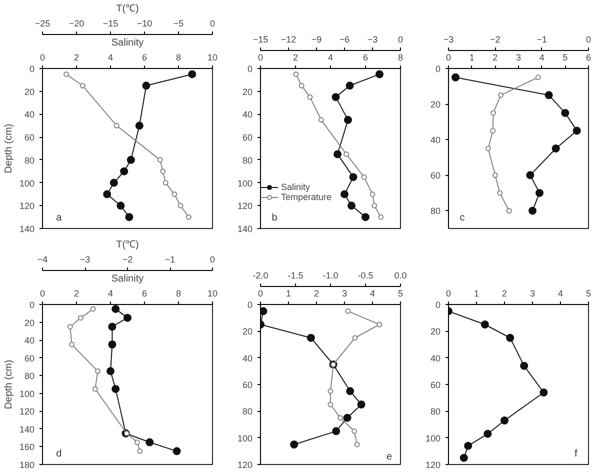 This screenshot has width=597, height=475. What do you see at coordinates (212, 293) in the screenshot?
I see `x-tick-label: 10` at bounding box center [212, 293].